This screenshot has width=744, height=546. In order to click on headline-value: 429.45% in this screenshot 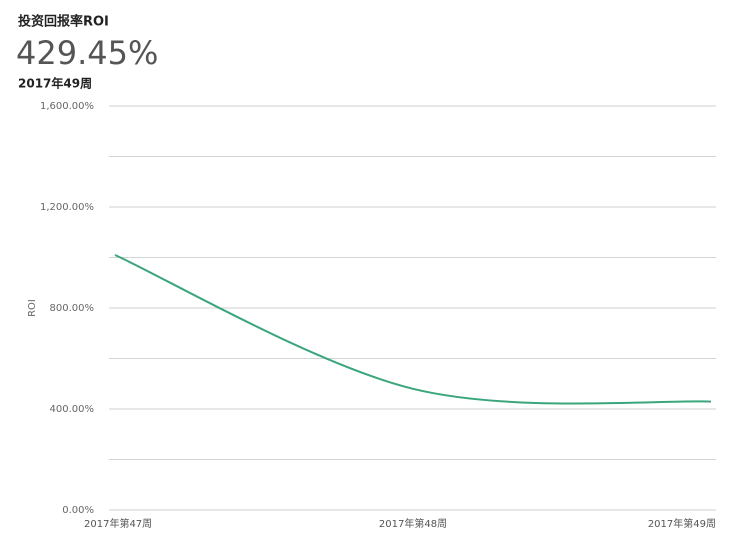, I will do `click(87, 53)`.